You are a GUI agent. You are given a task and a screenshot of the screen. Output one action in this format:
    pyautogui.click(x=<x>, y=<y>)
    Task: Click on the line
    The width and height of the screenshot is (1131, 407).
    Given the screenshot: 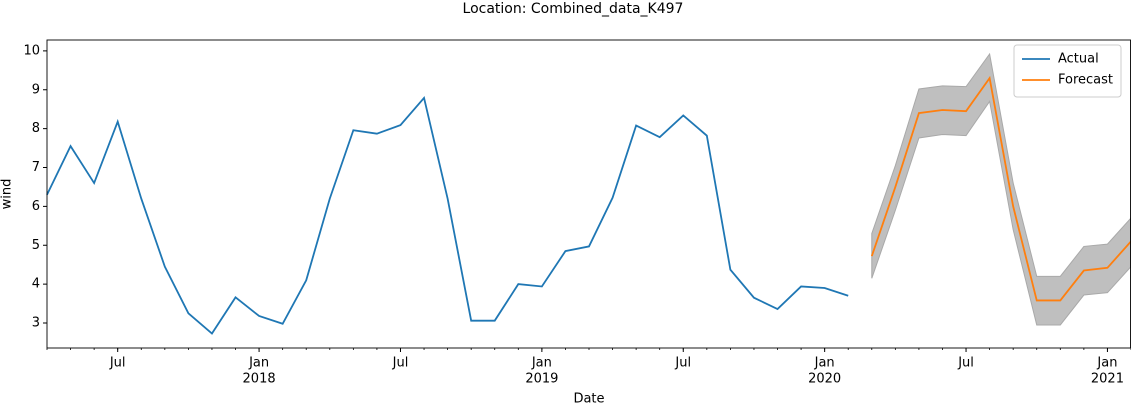 What is the action you would take?
    pyautogui.click(x=1000, y=188)
    